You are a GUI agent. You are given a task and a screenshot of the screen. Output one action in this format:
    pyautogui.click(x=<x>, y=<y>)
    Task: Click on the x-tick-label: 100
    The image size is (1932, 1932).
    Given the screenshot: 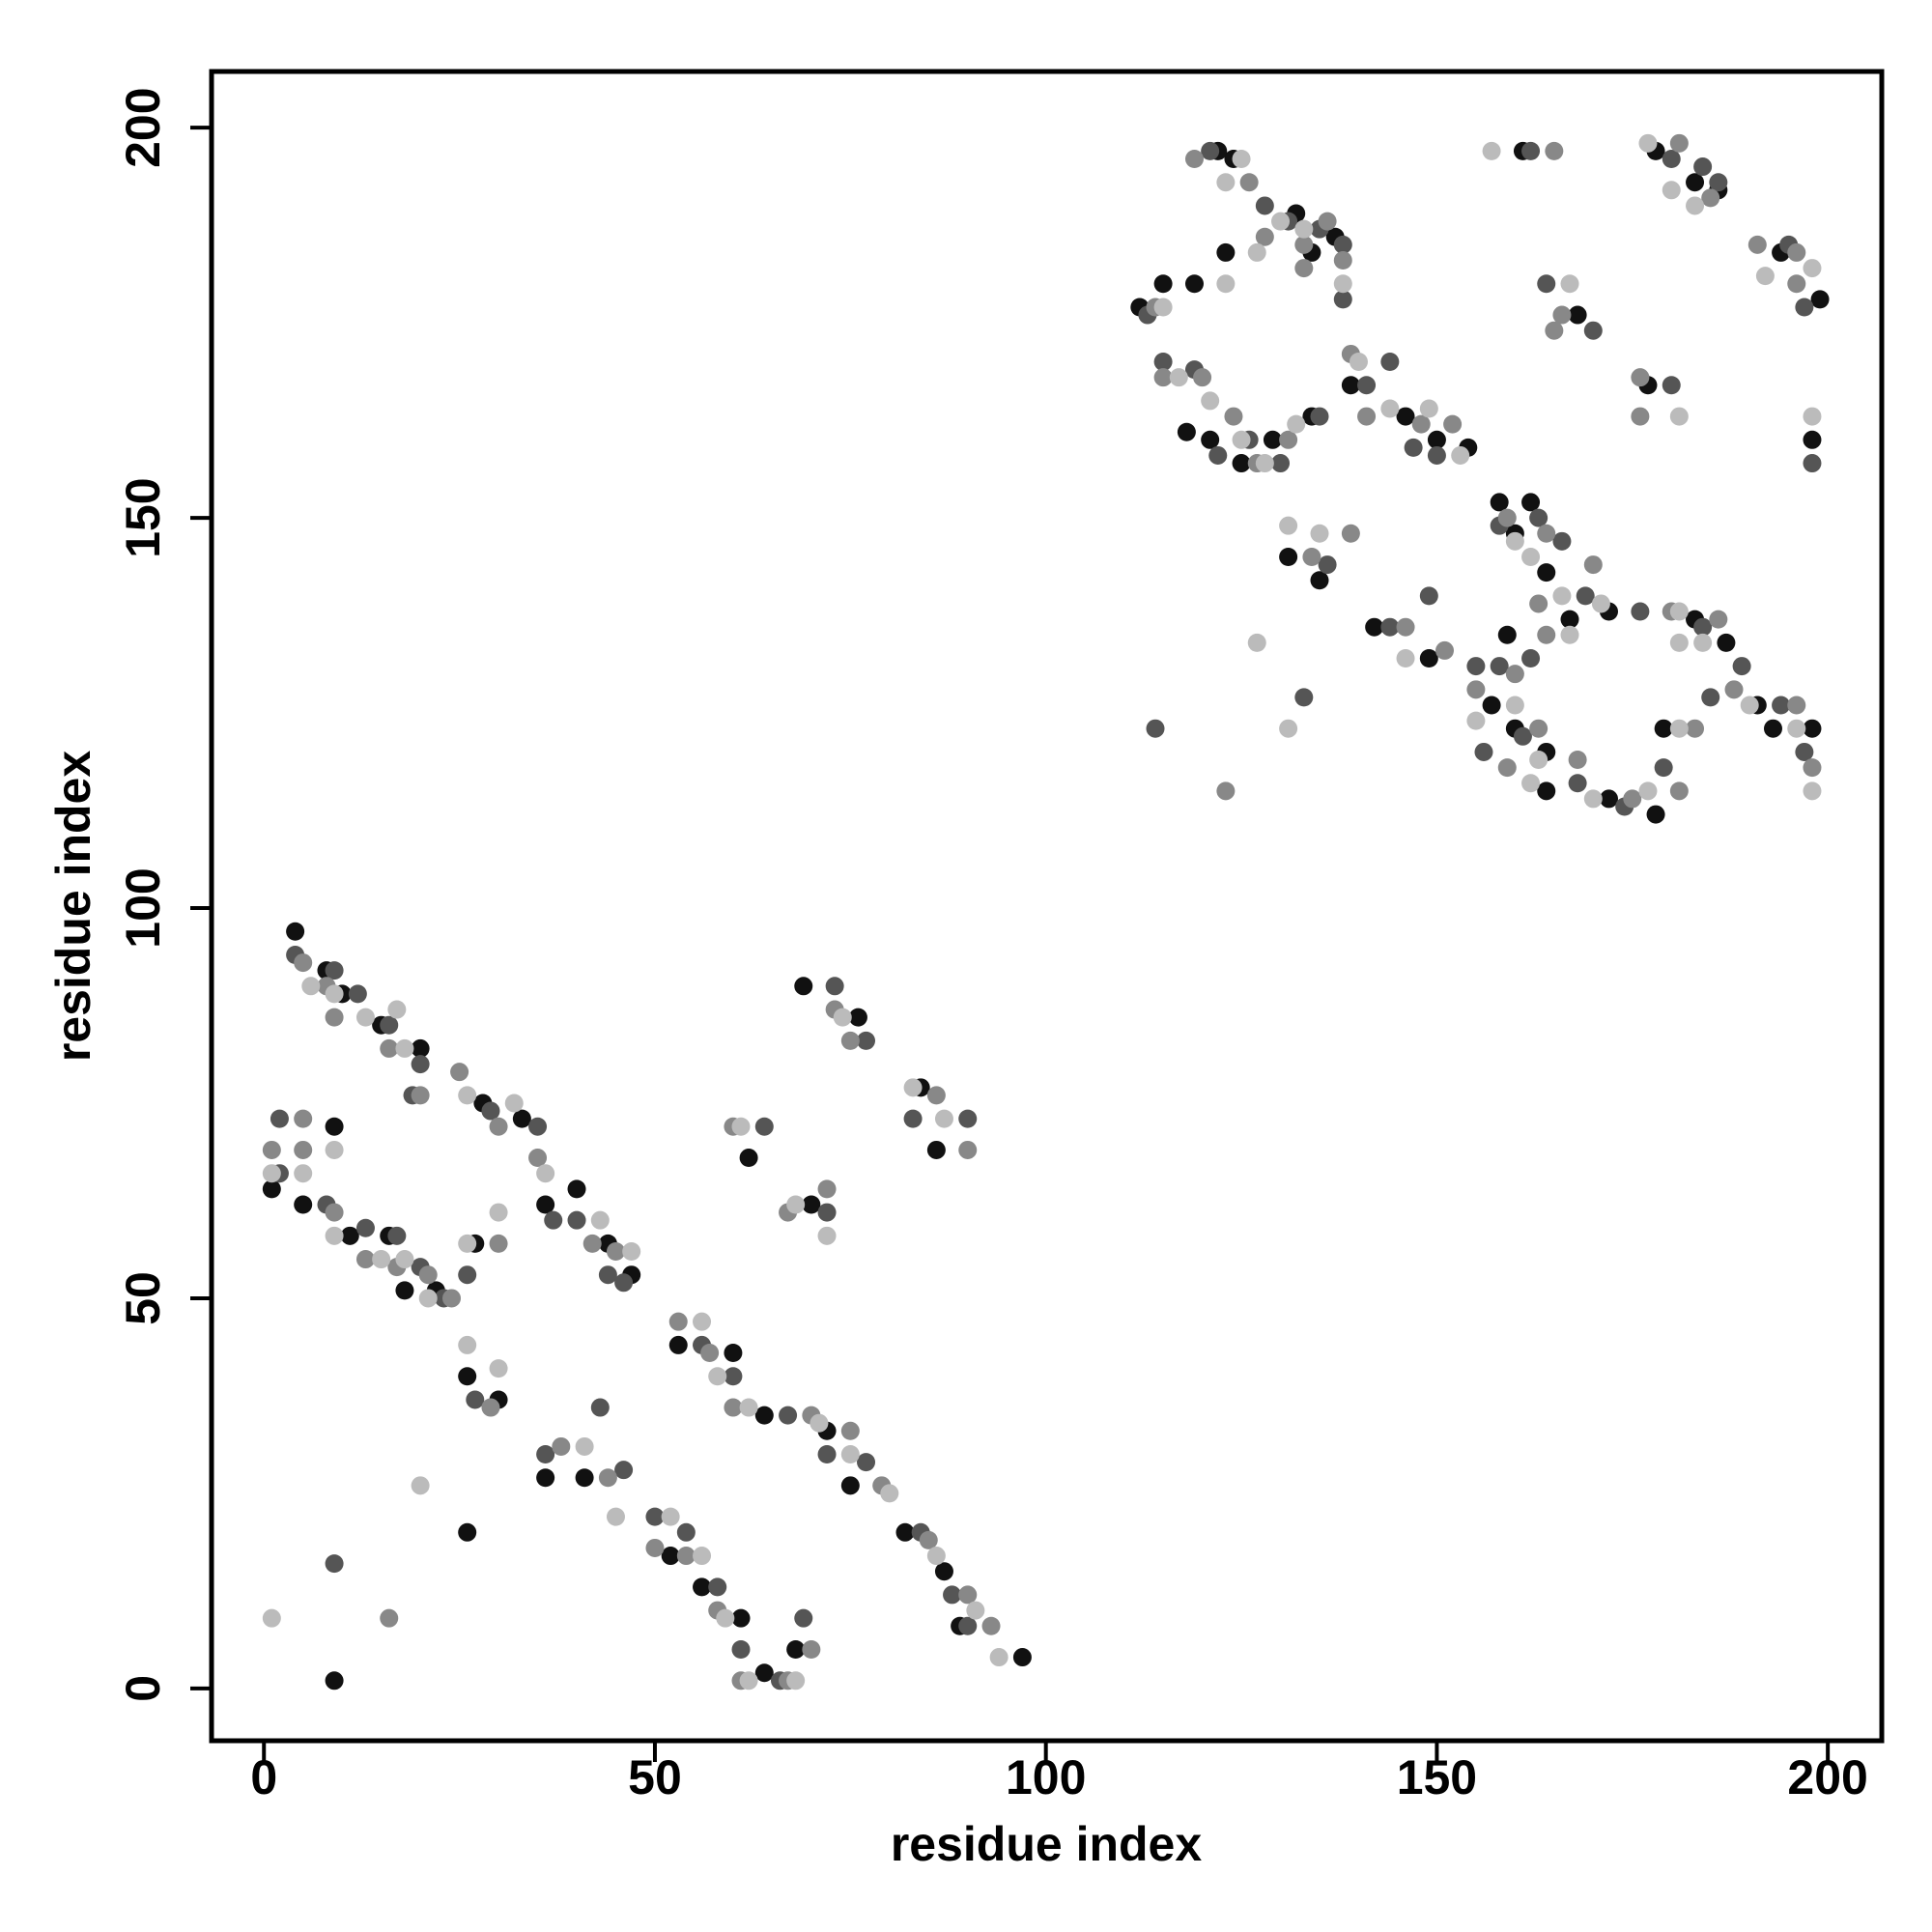 What is the action you would take?
    pyautogui.click(x=1046, y=1777)
    